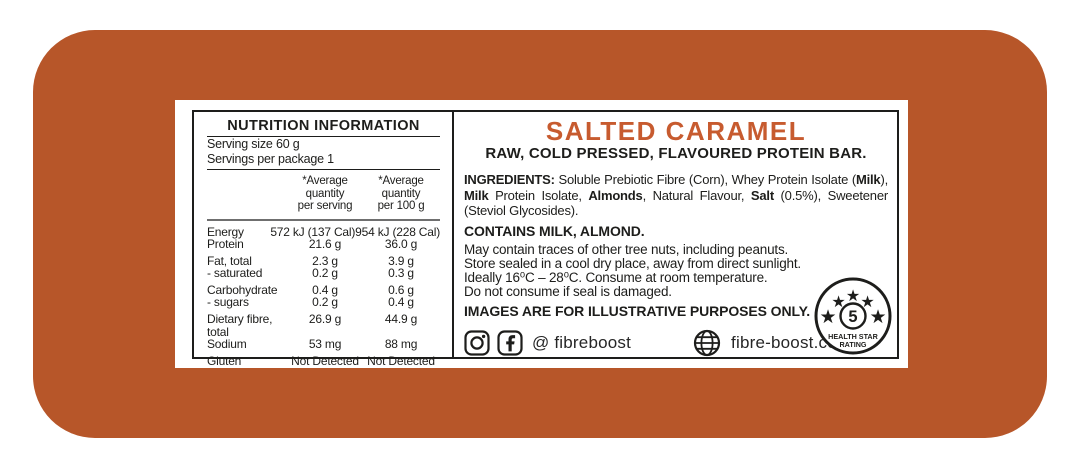 The height and width of the screenshot is (470, 1080). What do you see at coordinates (310, 260) in the screenshot?
I see `table-row: Fat, total 2.3 g 3.9 g` at bounding box center [310, 260].